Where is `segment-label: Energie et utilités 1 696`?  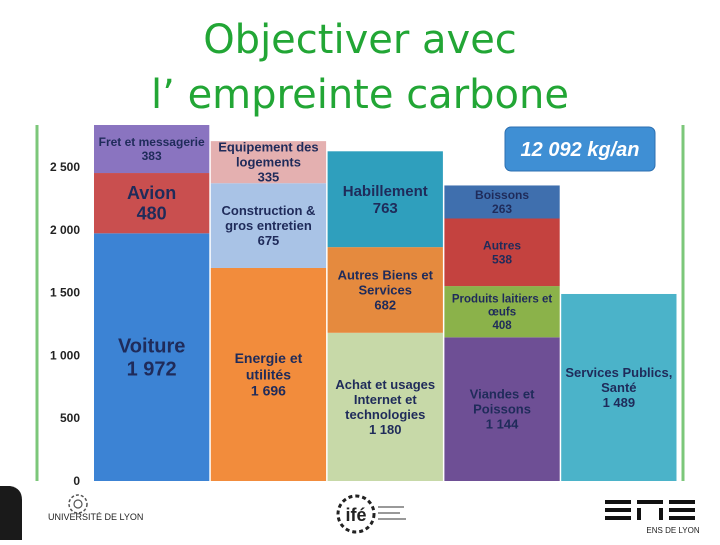
segment-label: Energie et utilités 1 696 is located at coordinates (269, 374).